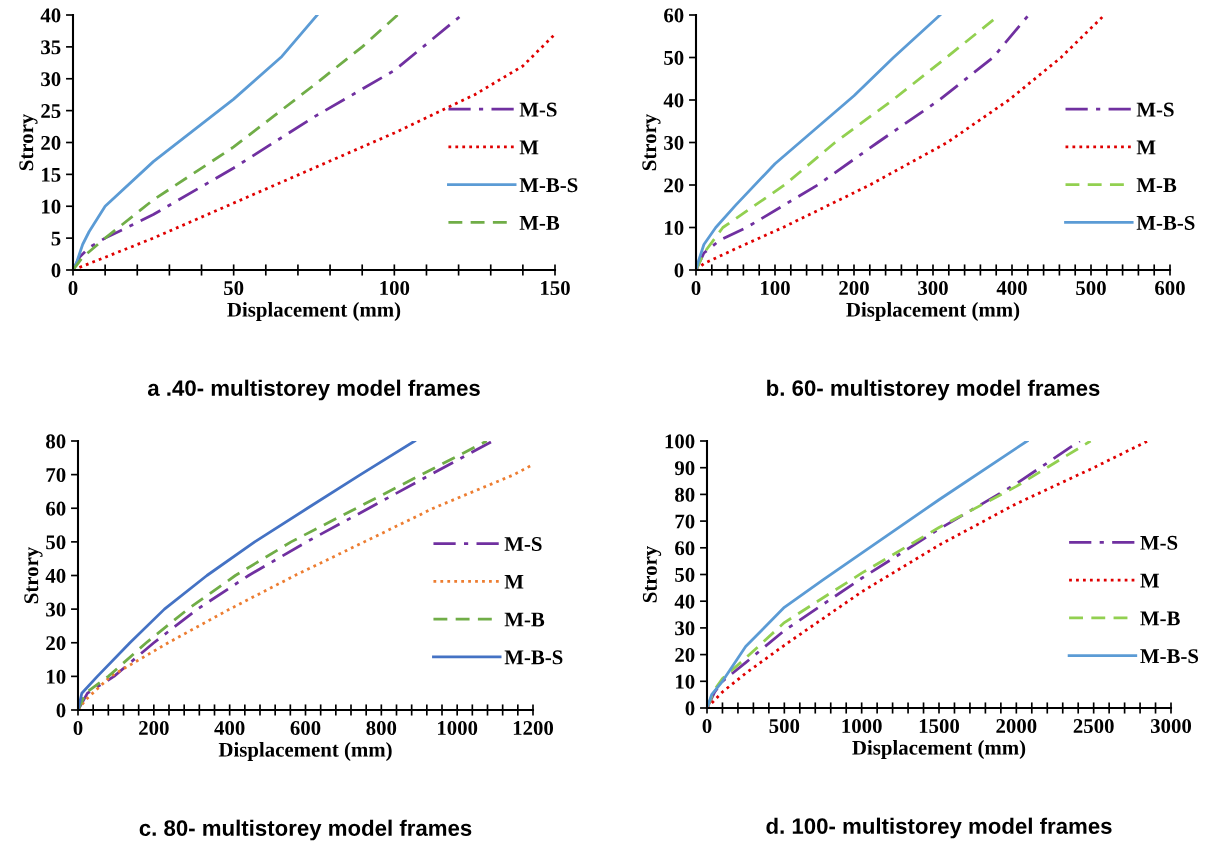  What do you see at coordinates (1016, 726) in the screenshot?
I see `x-tick-label: 2000` at bounding box center [1016, 726].